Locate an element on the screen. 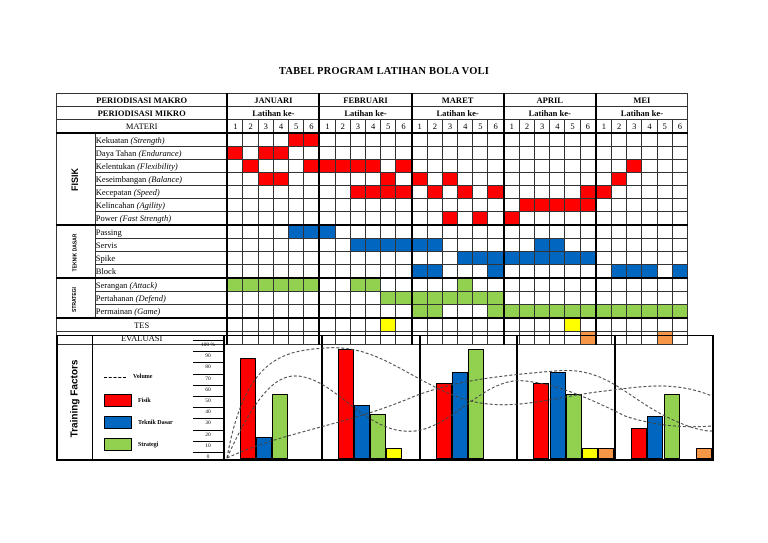 The image size is (768, 543). chart-month-januari is located at coordinates (274, 398).